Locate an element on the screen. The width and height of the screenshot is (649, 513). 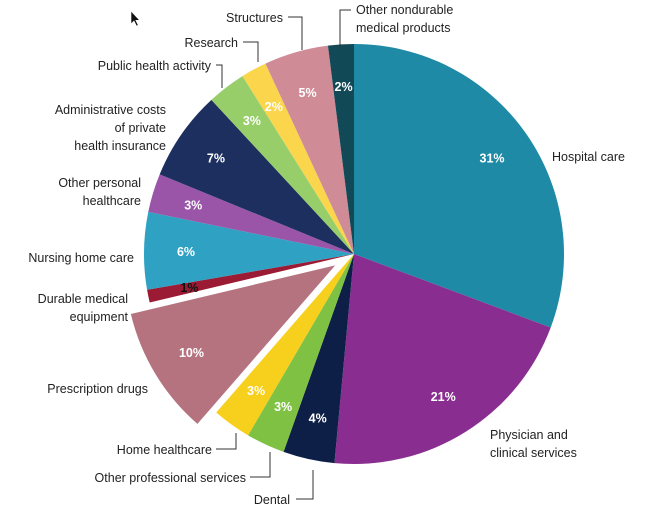
percent-label-research: 2% is located at coordinates (274, 107).